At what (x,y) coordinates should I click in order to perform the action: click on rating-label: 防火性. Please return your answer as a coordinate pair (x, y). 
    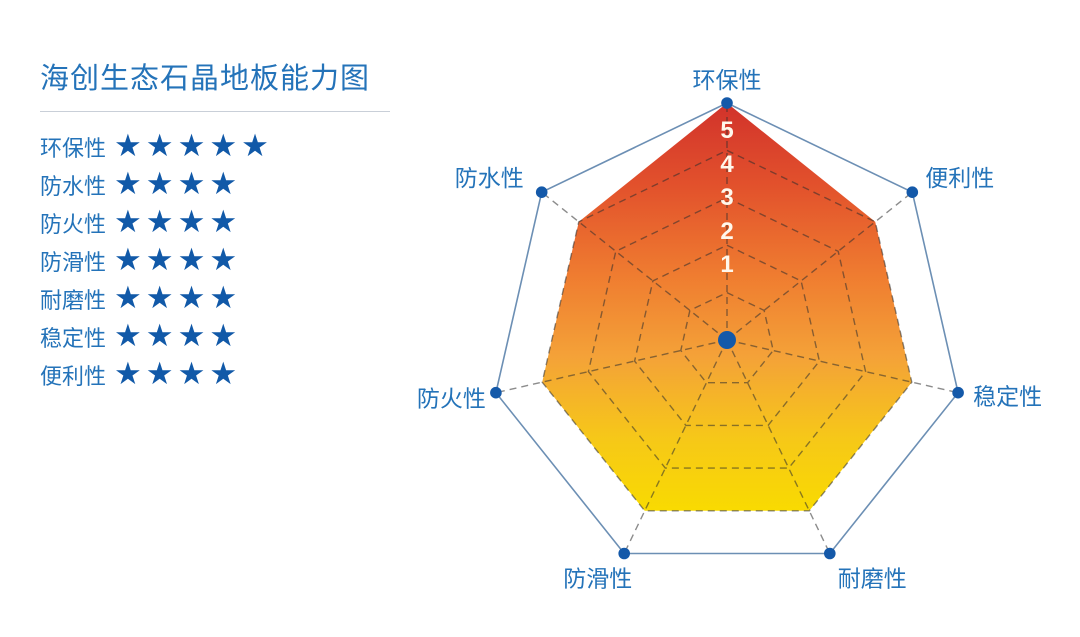
    Looking at the image, I should click on (73, 224).